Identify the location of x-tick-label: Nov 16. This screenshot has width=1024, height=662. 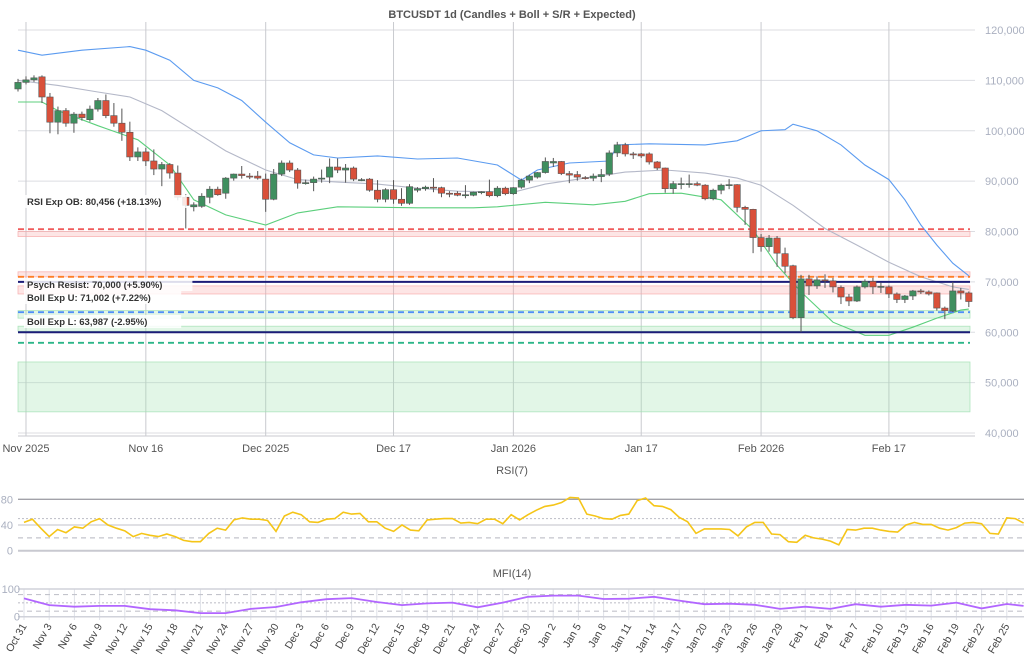
(145, 449).